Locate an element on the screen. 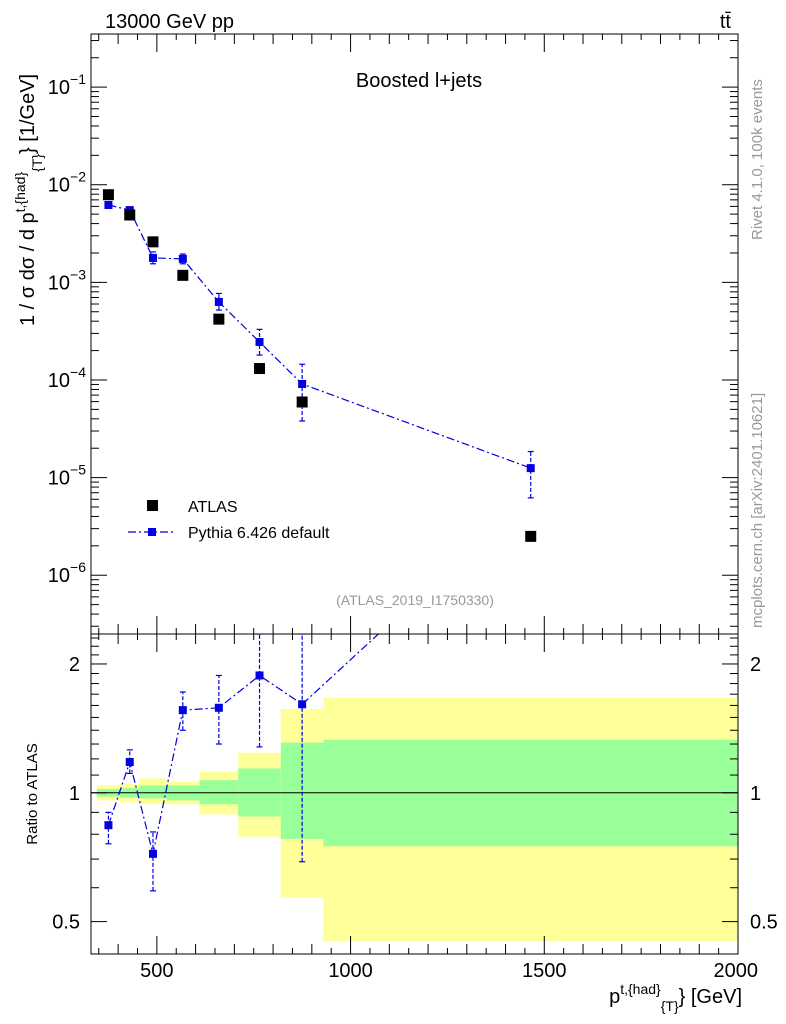  ratio-y-tick-label-right: 0.5 is located at coordinates (764, 923).